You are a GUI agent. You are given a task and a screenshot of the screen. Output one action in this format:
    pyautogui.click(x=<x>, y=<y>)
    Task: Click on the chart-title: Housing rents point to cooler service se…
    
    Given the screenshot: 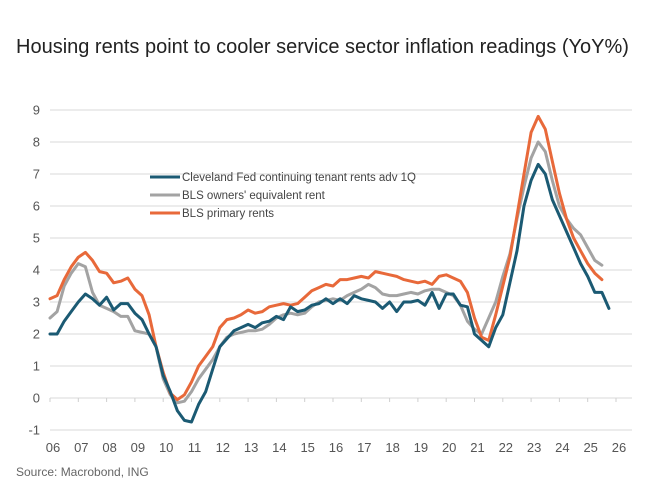 What is the action you would take?
    pyautogui.click(x=322, y=47)
    